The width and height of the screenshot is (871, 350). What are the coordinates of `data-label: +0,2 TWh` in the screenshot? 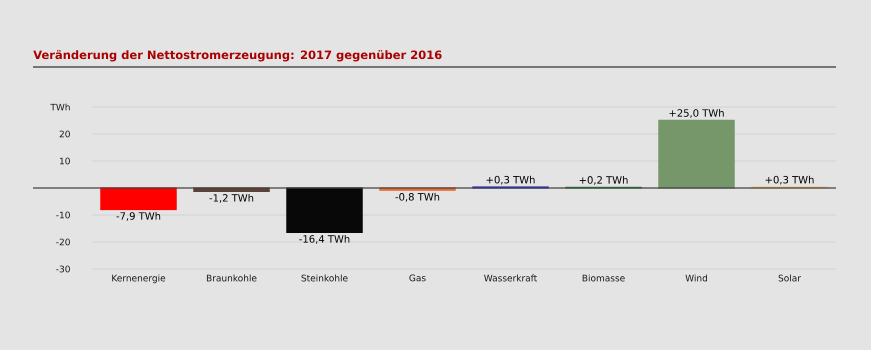 It's located at (604, 180).